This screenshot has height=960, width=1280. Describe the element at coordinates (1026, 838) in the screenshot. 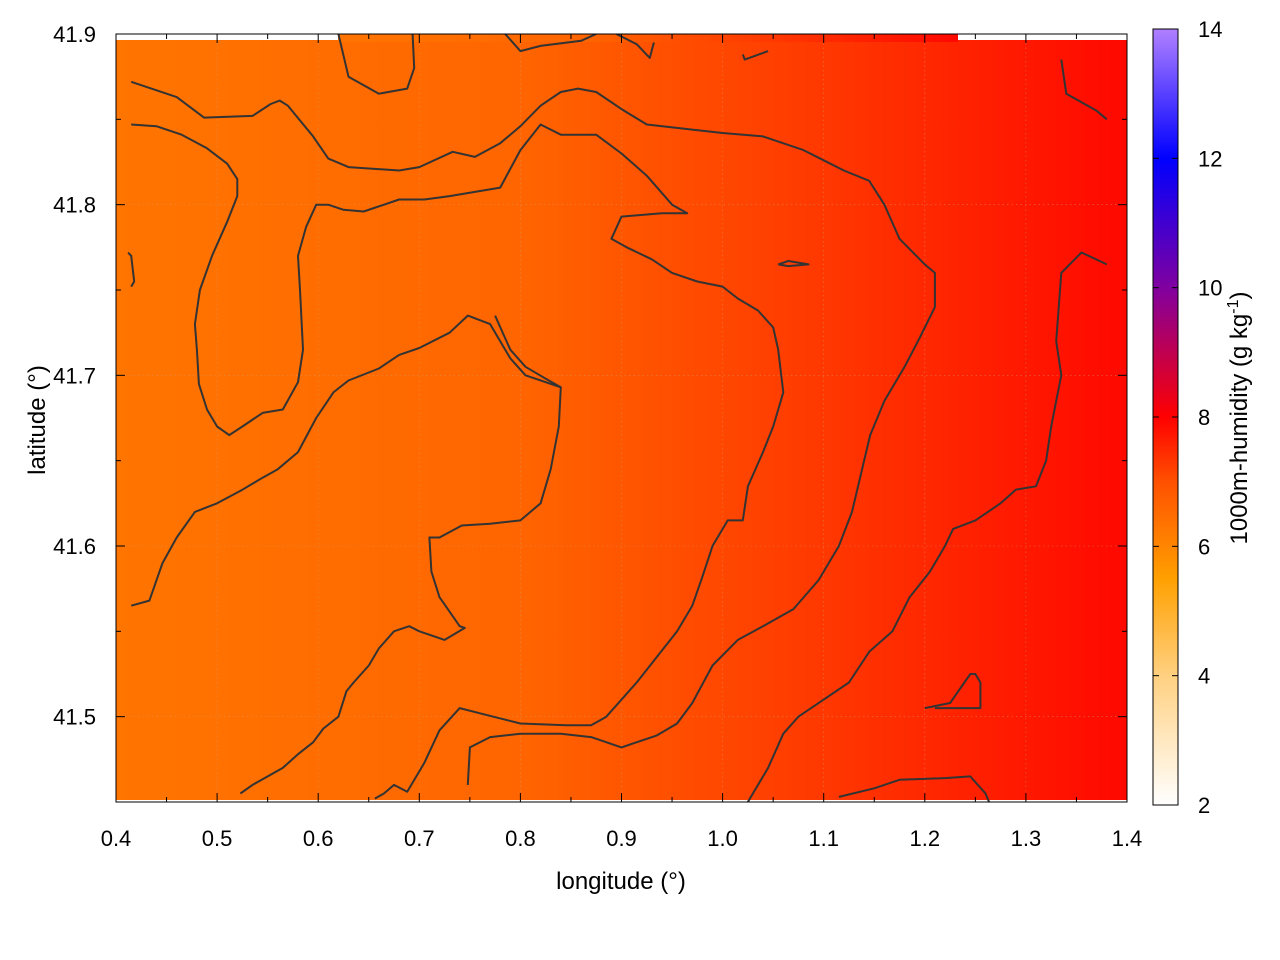

I see `x-tick-label: 1.3` at that location.